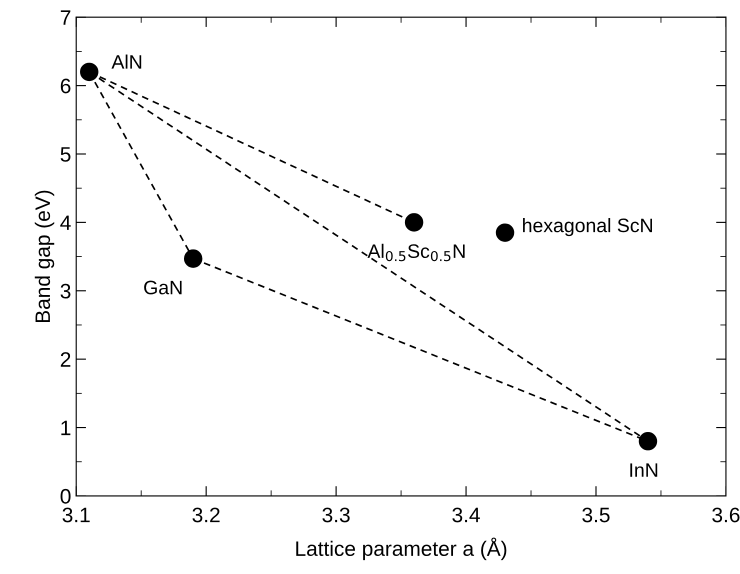 The height and width of the screenshot is (574, 740). What do you see at coordinates (416, 253) in the screenshot?
I see `annotation: Al$_{0.5}$Sc$_{0.5}$N` at bounding box center [416, 253].